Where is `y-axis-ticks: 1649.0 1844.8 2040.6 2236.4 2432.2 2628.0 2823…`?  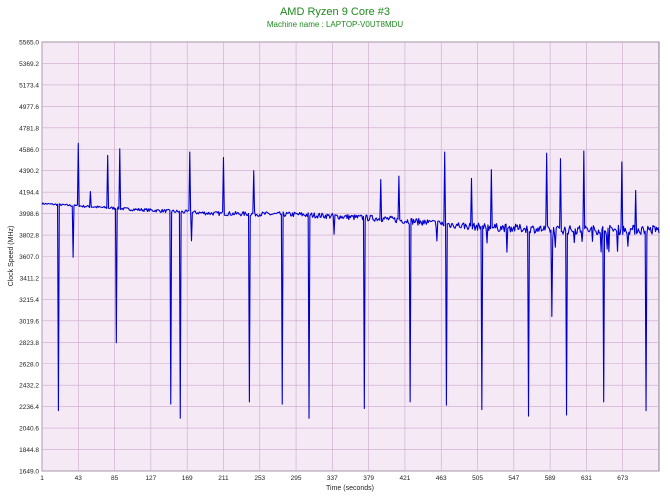
y-axis-ticks: 1649.0 1844.8 2040.6 2236.4 2432.2 2628.0 2823… is located at coordinates (29, 258).